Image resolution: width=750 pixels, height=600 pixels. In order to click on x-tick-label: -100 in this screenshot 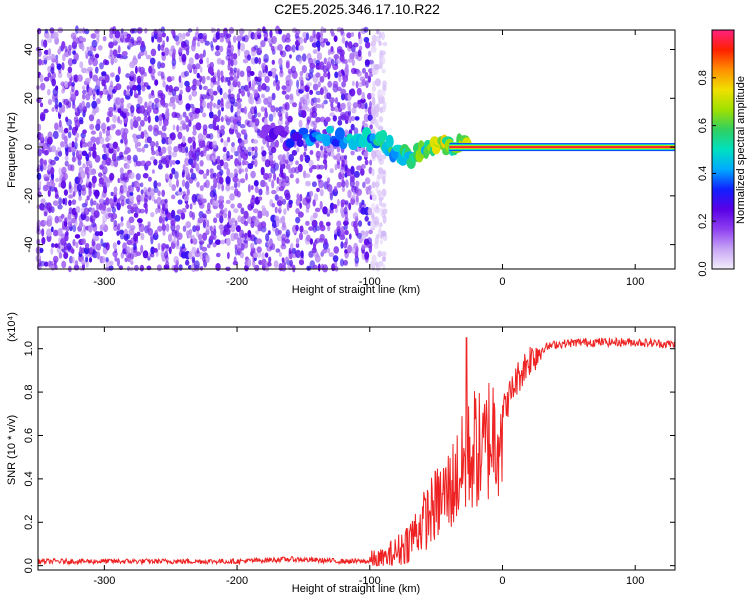, I will do `click(370, 282)`.